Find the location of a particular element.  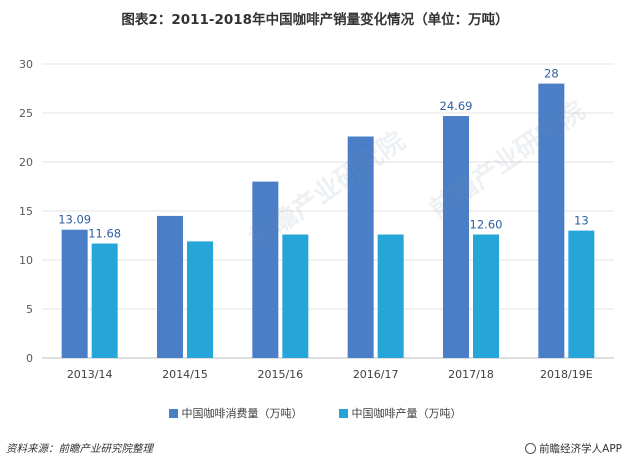

legend-swatch-production is located at coordinates (343, 413).